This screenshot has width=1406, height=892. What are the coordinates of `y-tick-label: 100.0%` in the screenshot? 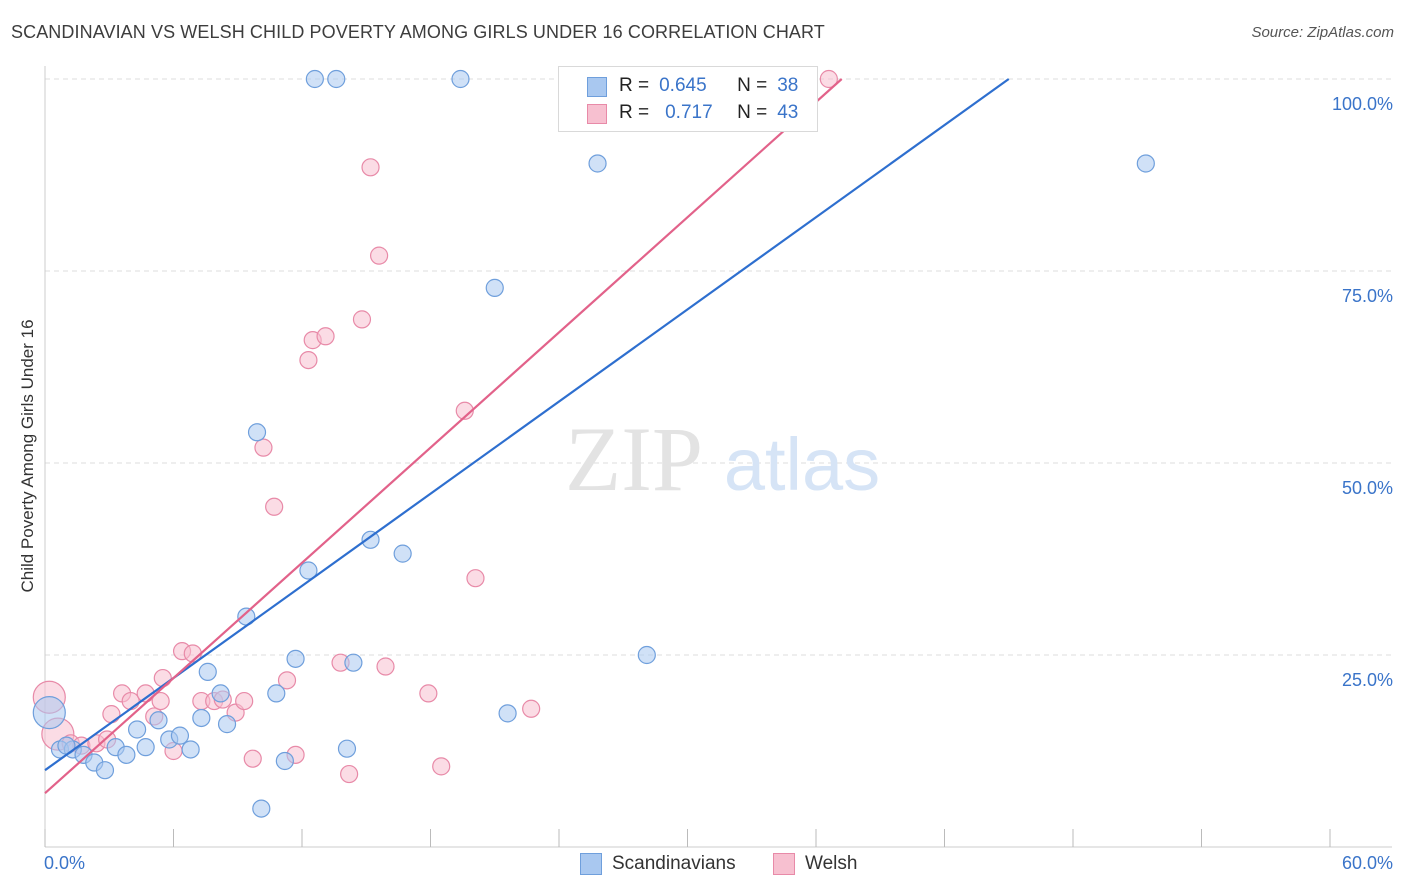 It's located at (1362, 104).